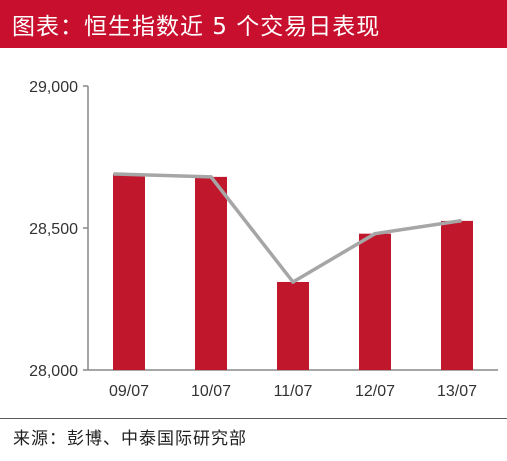 The width and height of the screenshot is (507, 461). I want to click on y-ticks: 28,000 28,500 29,000, so click(58, 229).